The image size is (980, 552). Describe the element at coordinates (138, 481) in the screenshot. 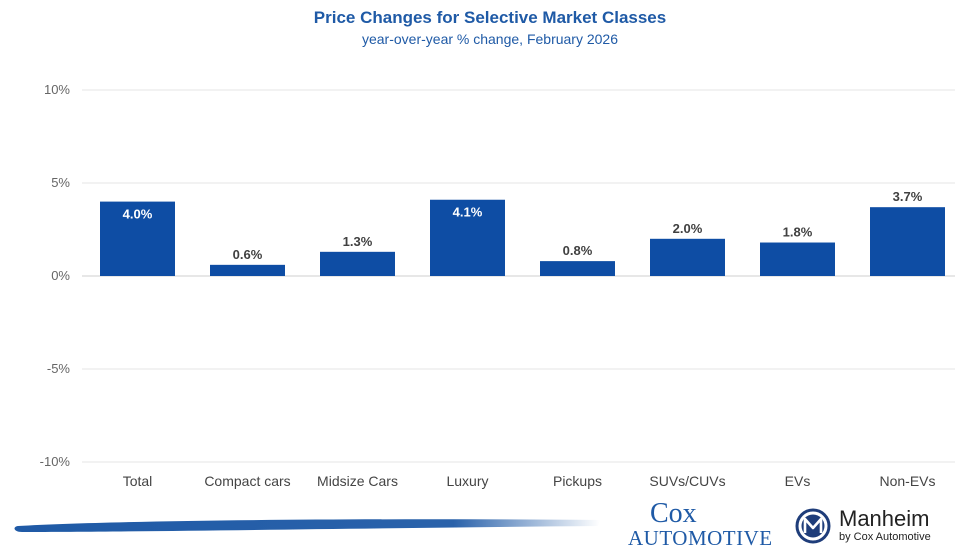

I see `x-tick-label: Total` at that location.